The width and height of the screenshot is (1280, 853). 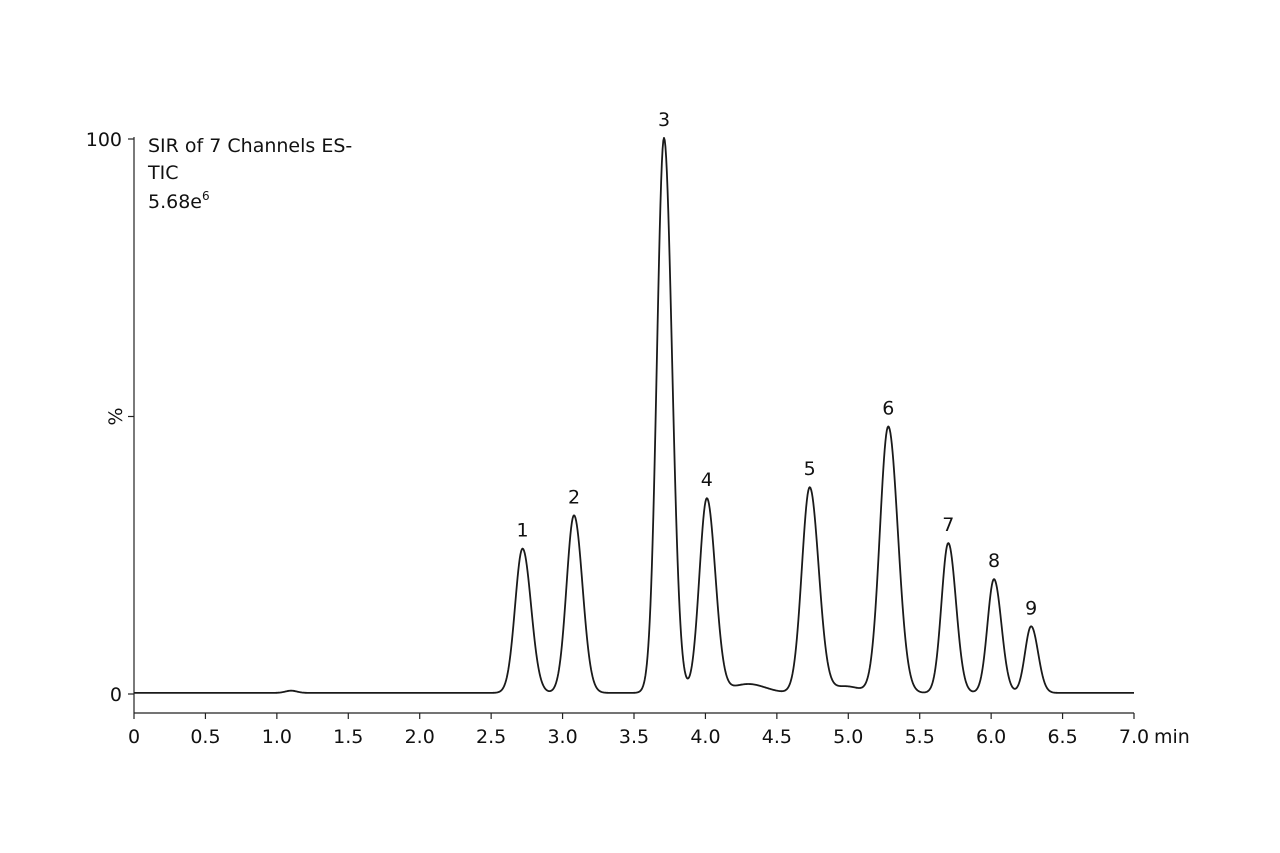 I want to click on x-tick-label: 4.0, so click(x=705, y=737).